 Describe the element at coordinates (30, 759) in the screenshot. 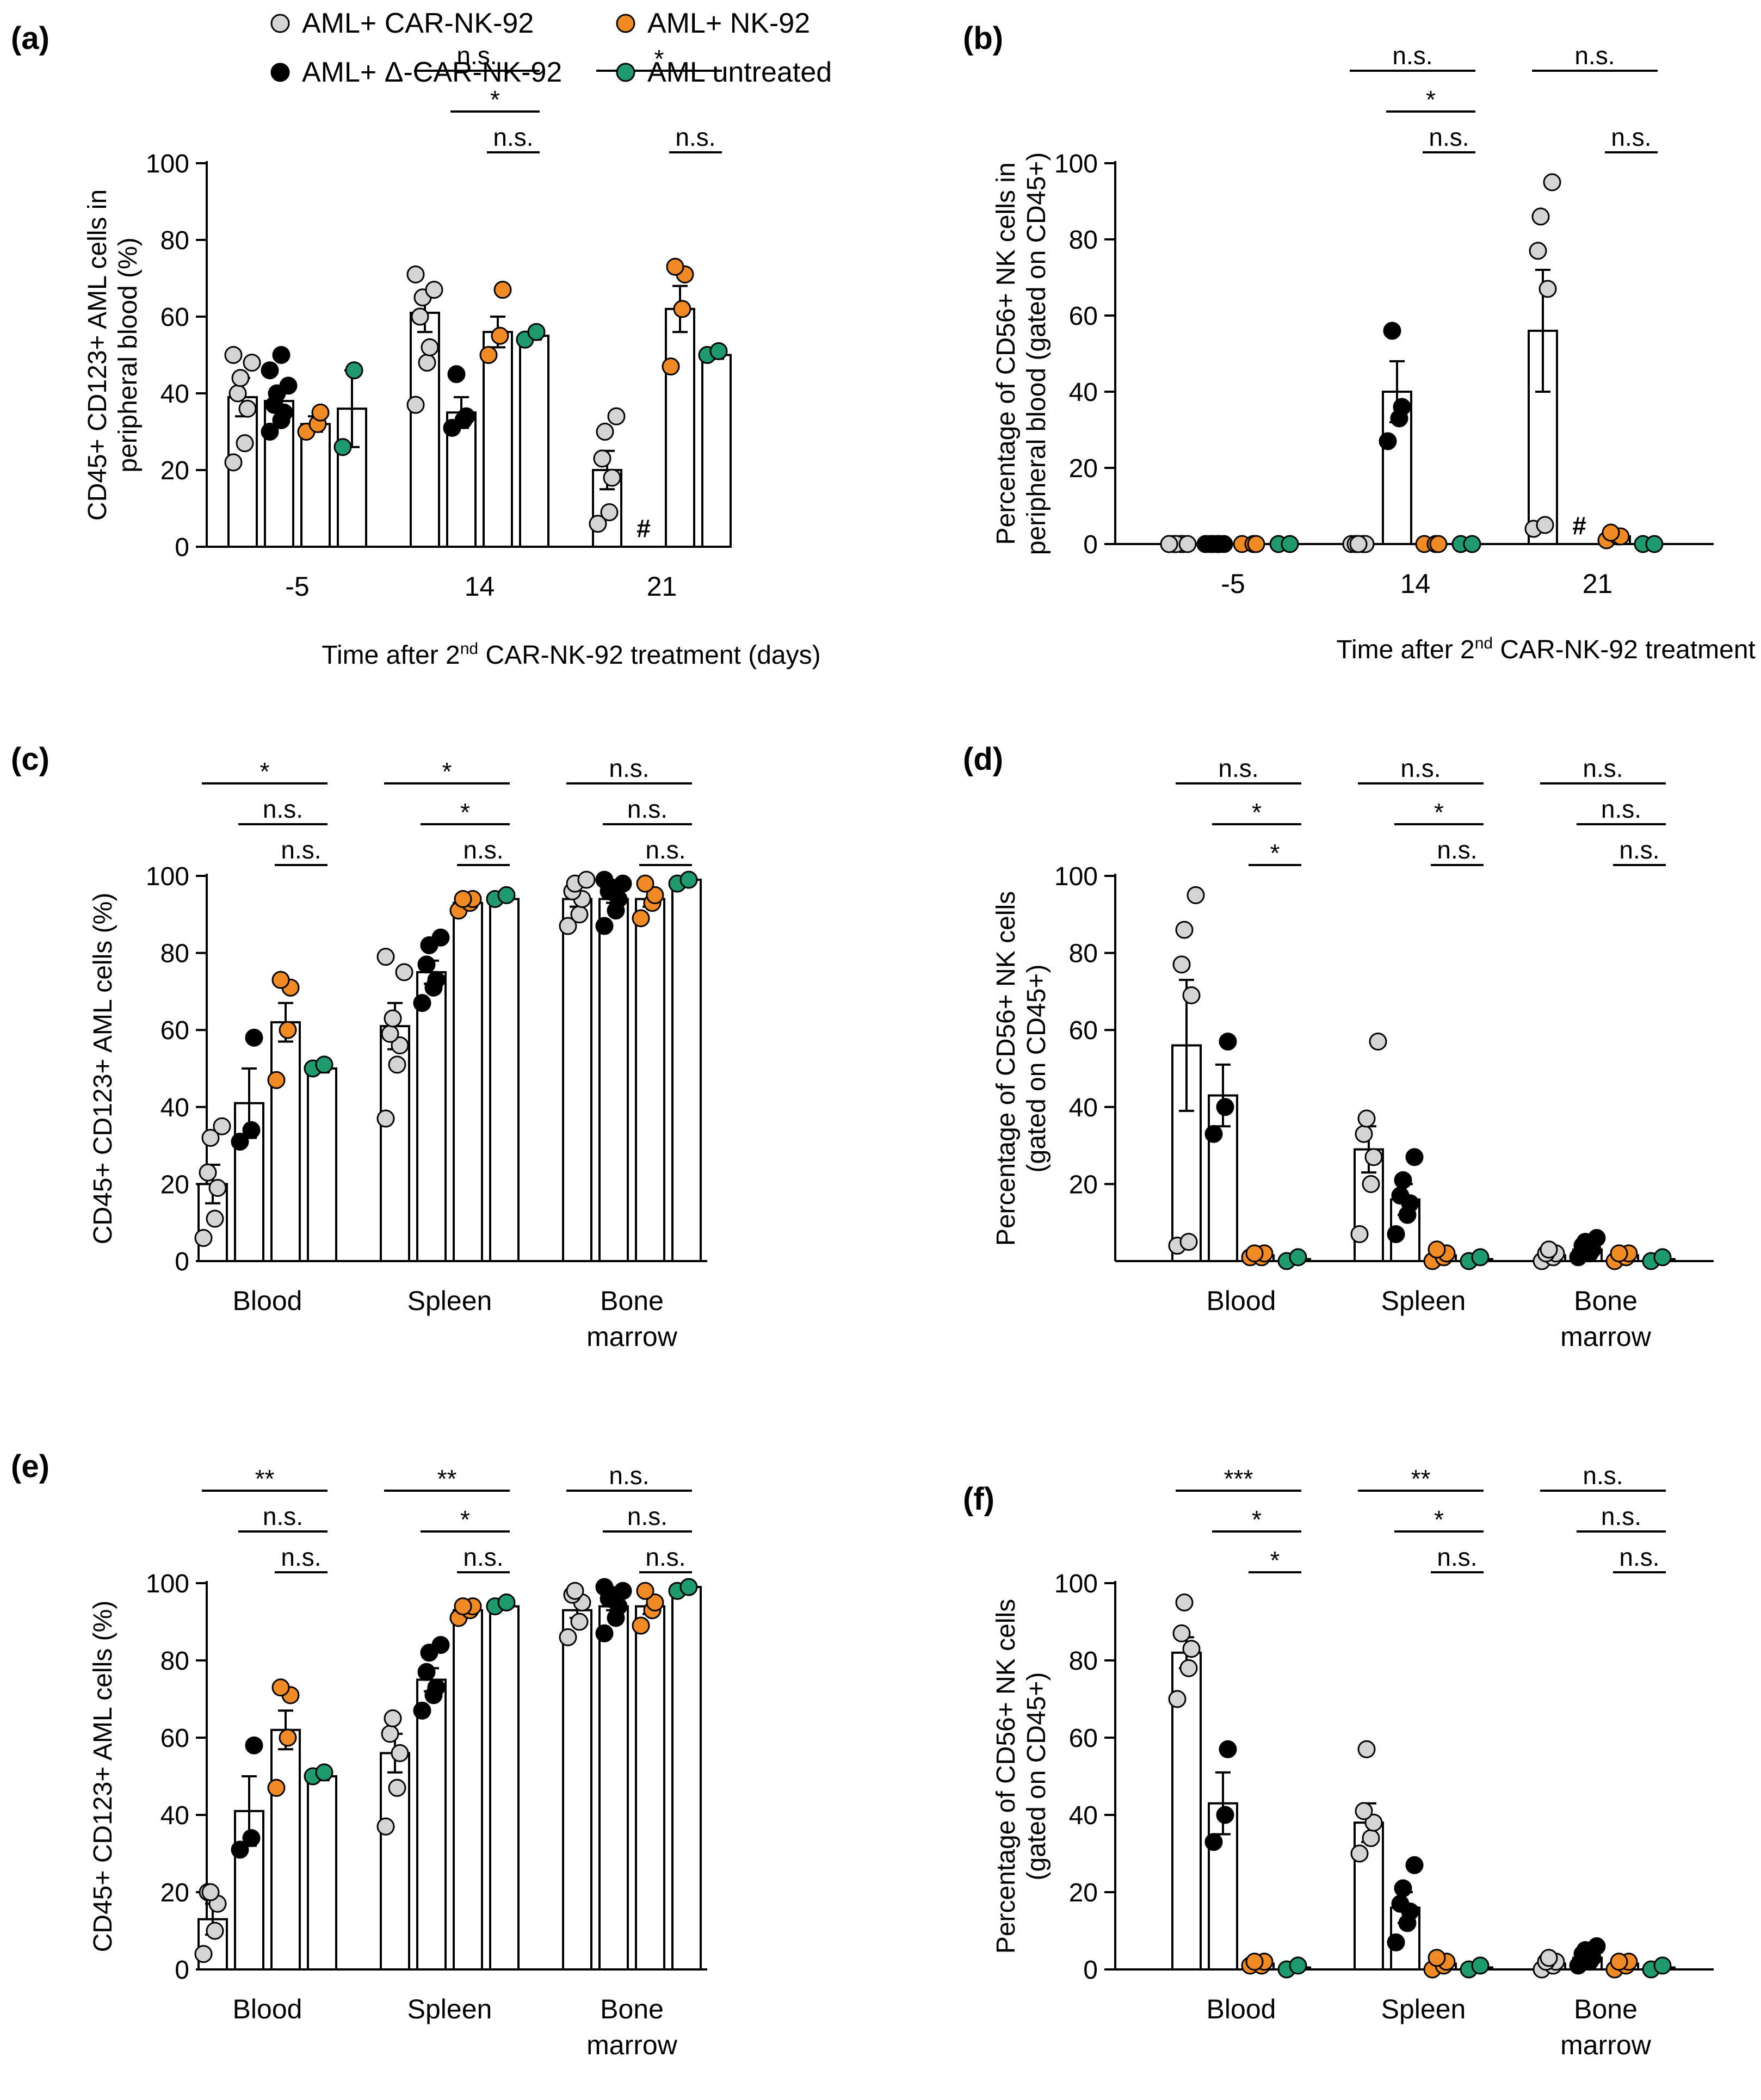

I see `panel-label: (c)` at that location.